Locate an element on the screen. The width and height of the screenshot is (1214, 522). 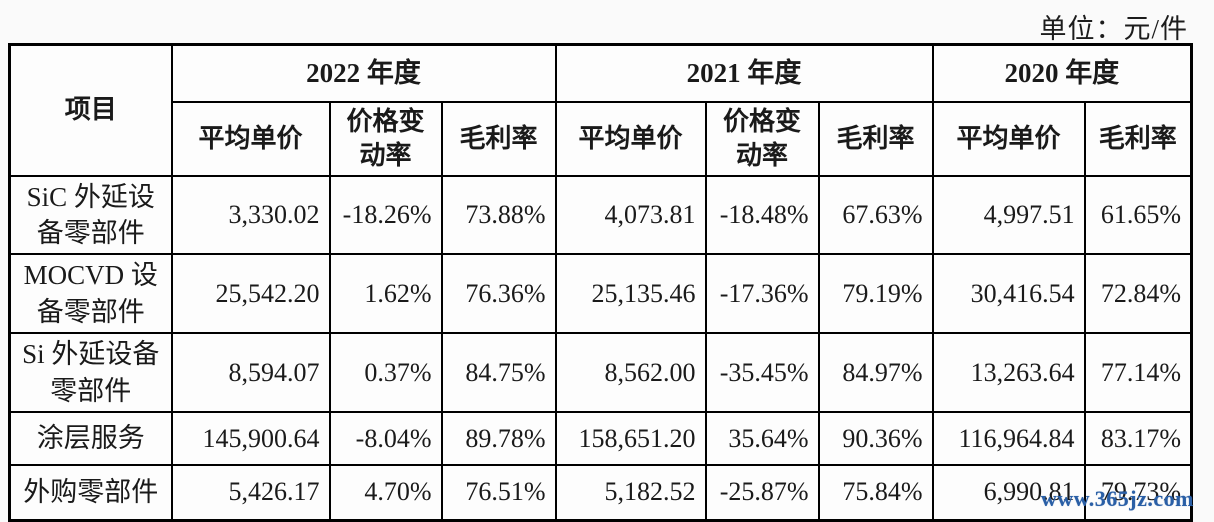
value-cell: 61.65% is located at coordinates (1138, 215).